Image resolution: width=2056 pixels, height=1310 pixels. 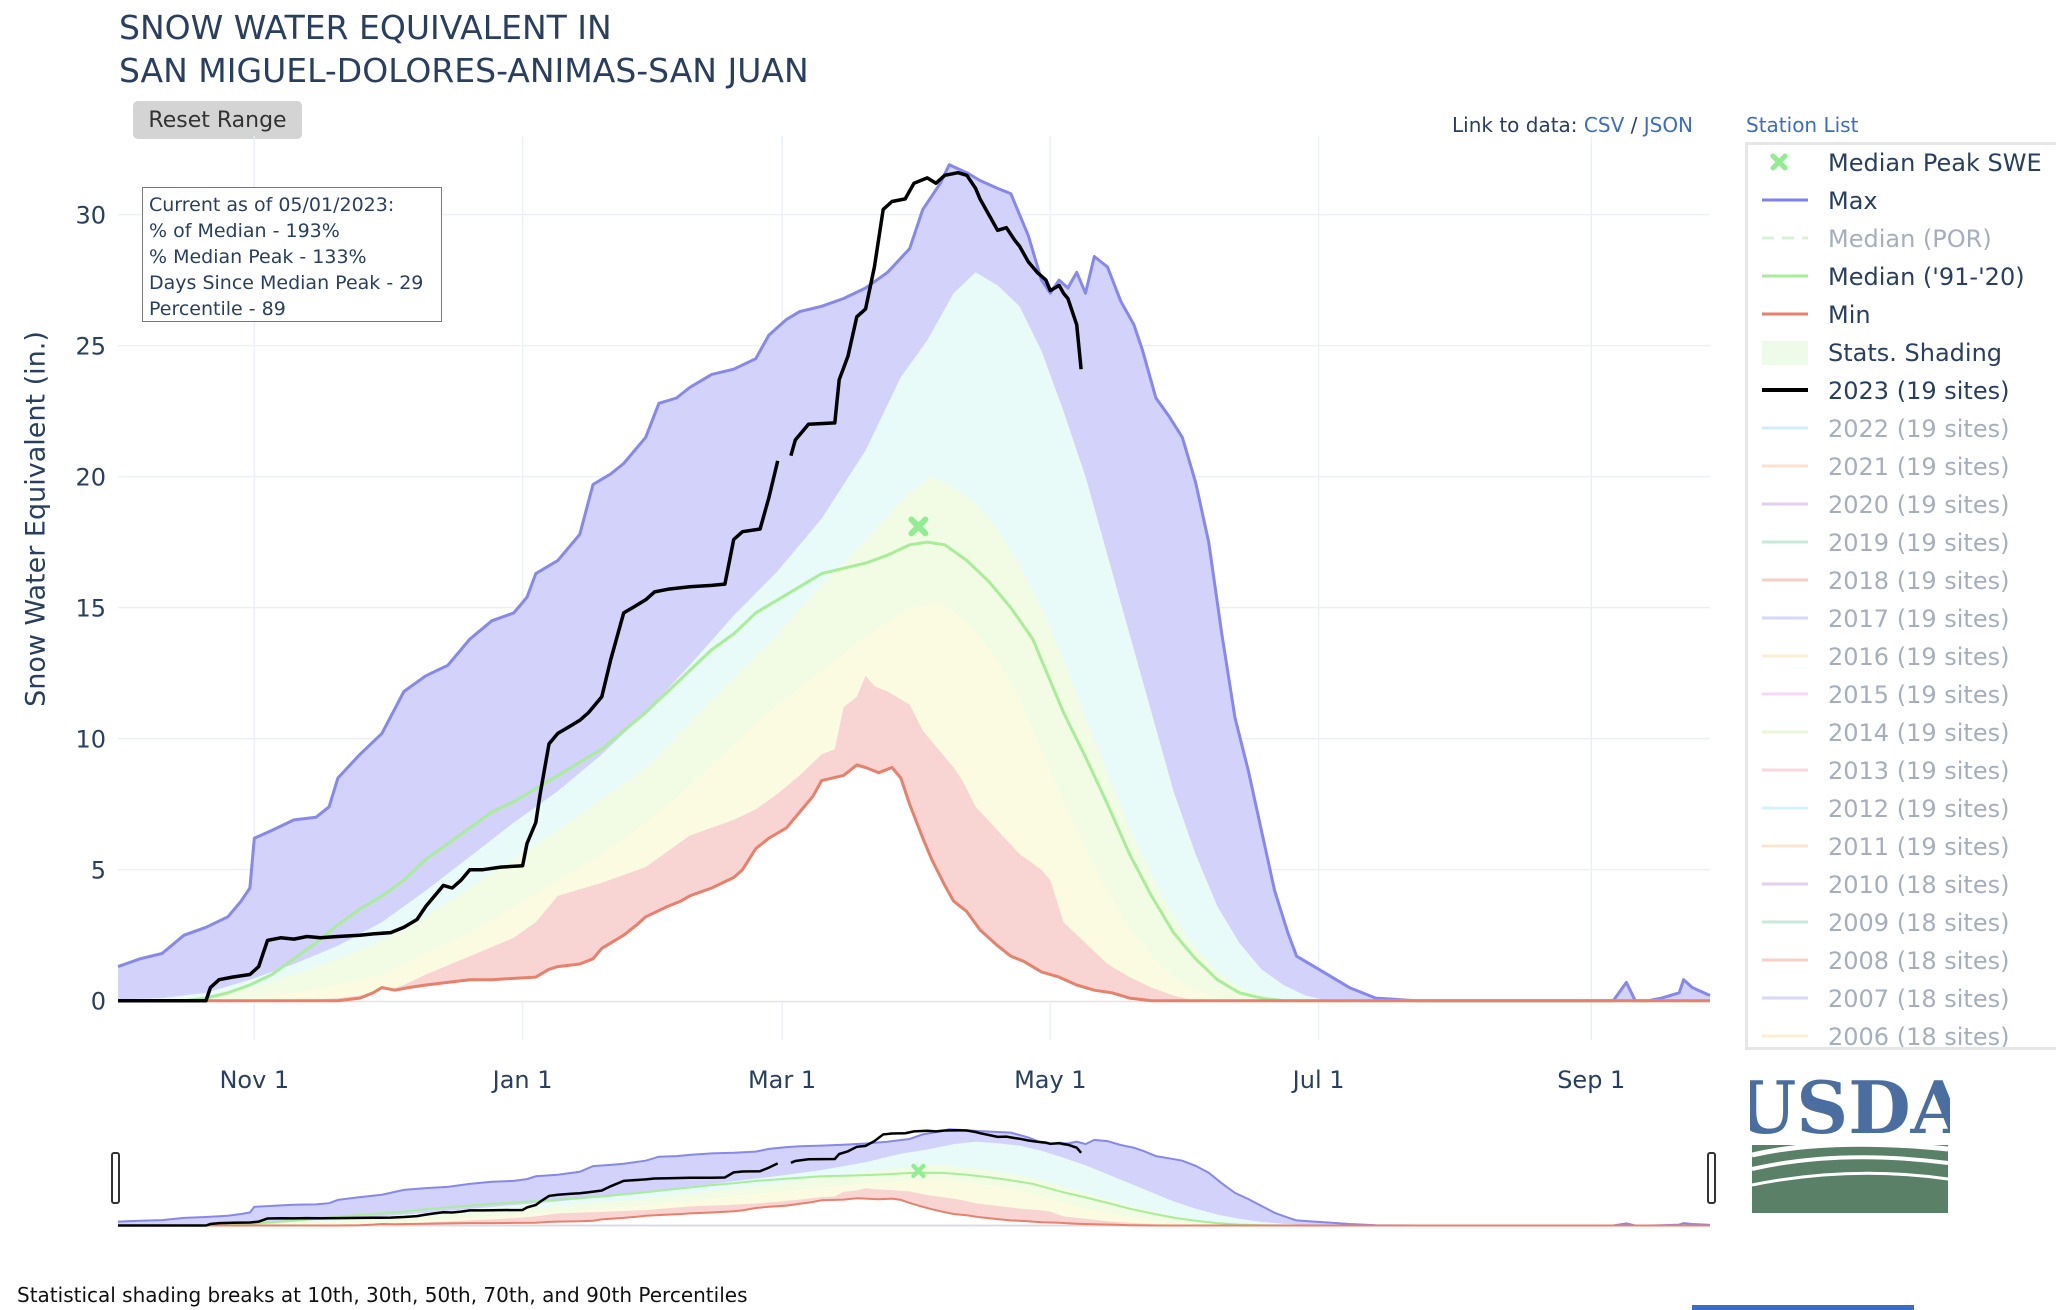 What do you see at coordinates (1902, 316) in the screenshot?
I see `legend-item: Min` at bounding box center [1902, 316].